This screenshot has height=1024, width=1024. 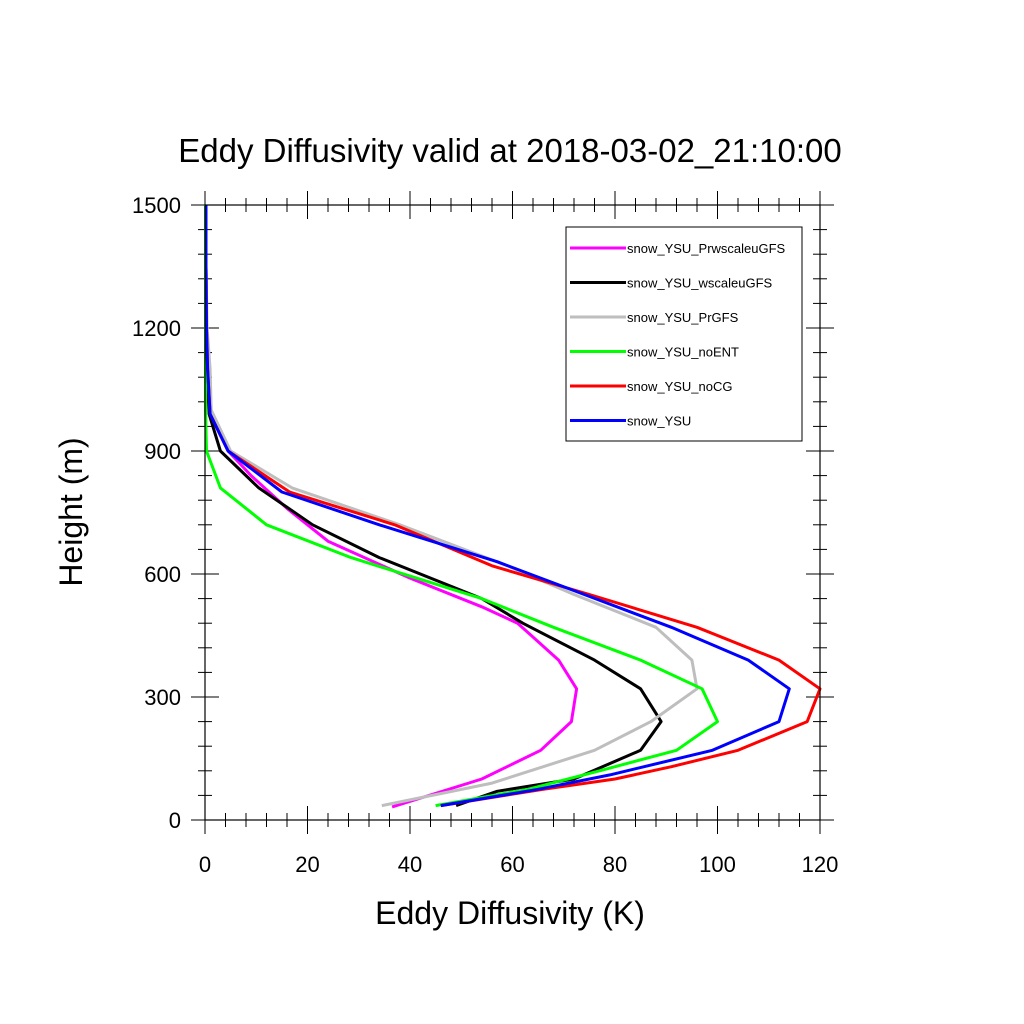 I want to click on x-tick-label: 20, so click(x=307, y=864).